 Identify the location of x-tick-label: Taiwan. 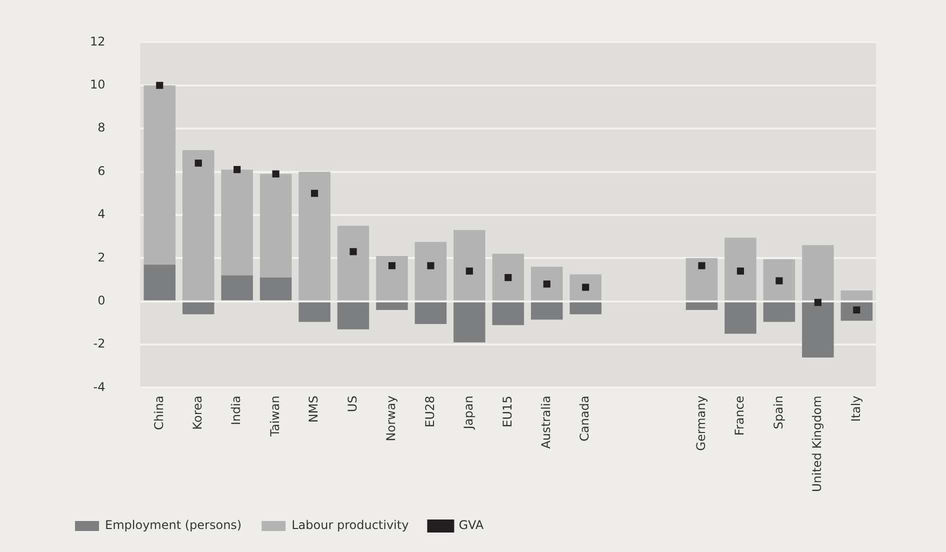
(275, 417).